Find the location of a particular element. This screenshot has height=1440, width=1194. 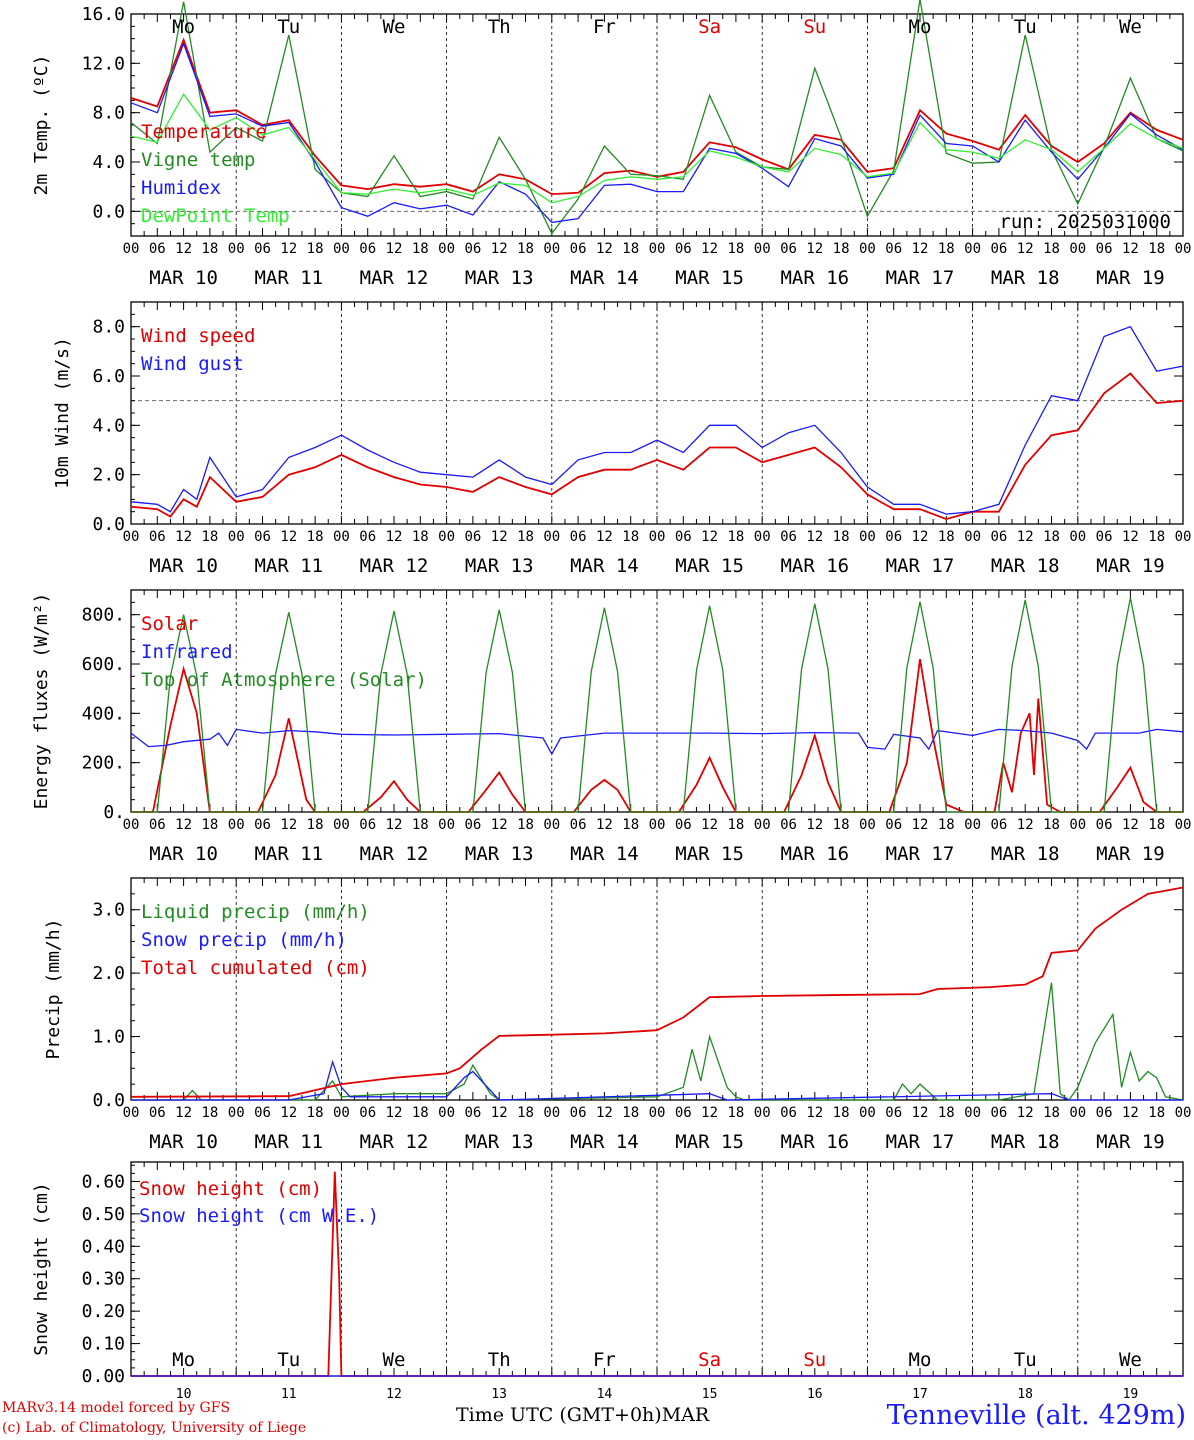

y-tick-label: 800. is located at coordinates (103, 615).